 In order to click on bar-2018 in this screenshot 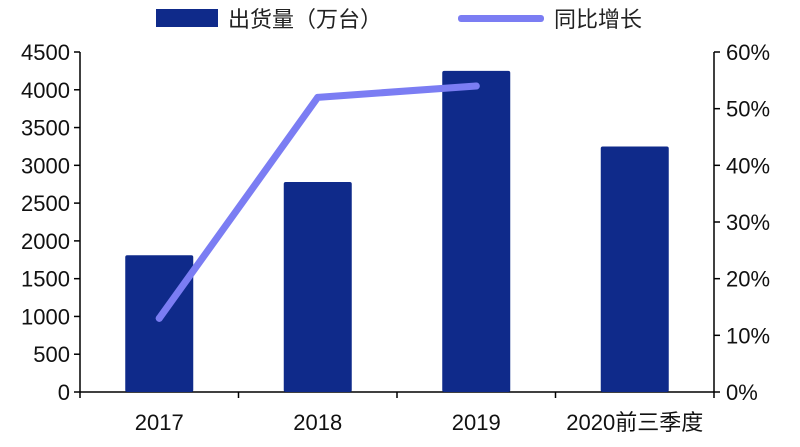, I will do `click(317, 286)`.